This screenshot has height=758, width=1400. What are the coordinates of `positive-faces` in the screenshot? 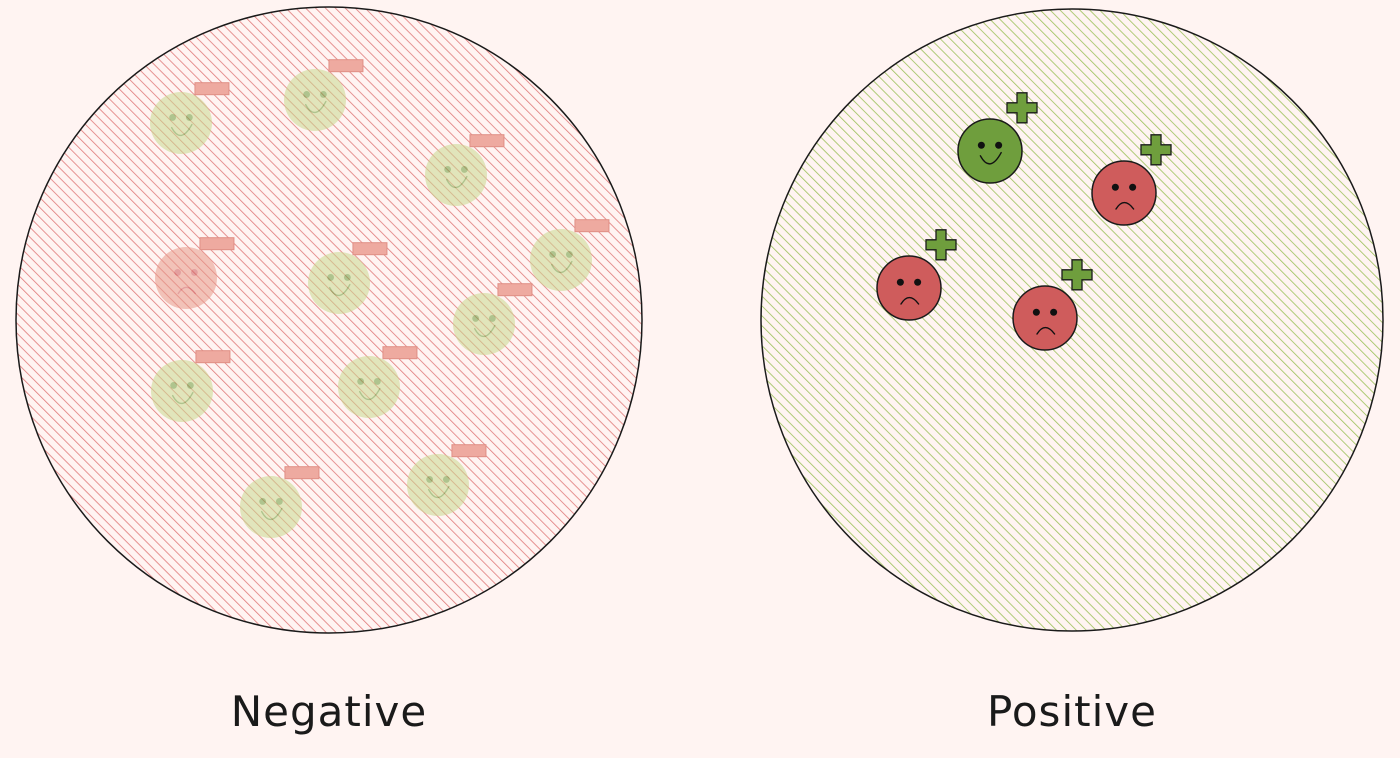 It's located at (1024, 221).